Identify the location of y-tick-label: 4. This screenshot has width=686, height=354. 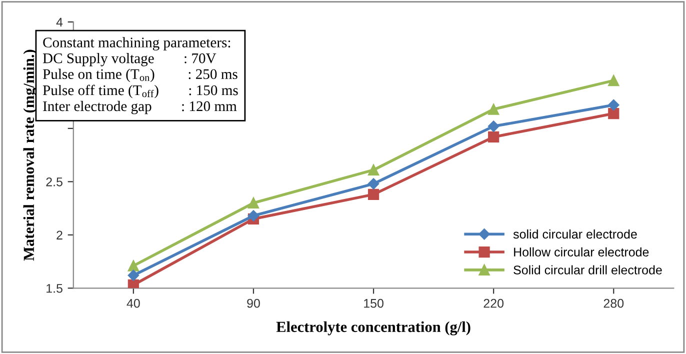
(59, 22).